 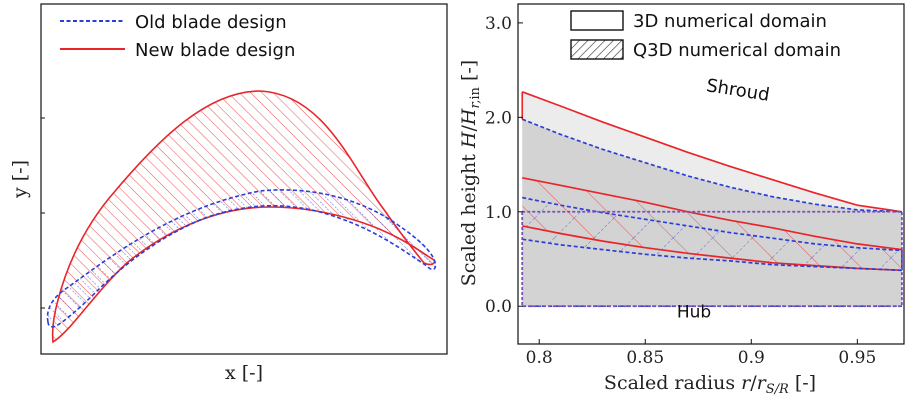 What do you see at coordinates (730, 21) in the screenshot?
I see `legend-label-3d: 3D numerical domain` at bounding box center [730, 21].